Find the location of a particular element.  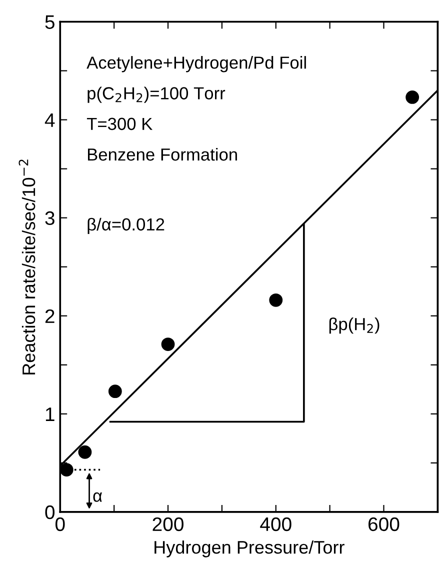

annotation: T=300 K is located at coordinates (119, 124).